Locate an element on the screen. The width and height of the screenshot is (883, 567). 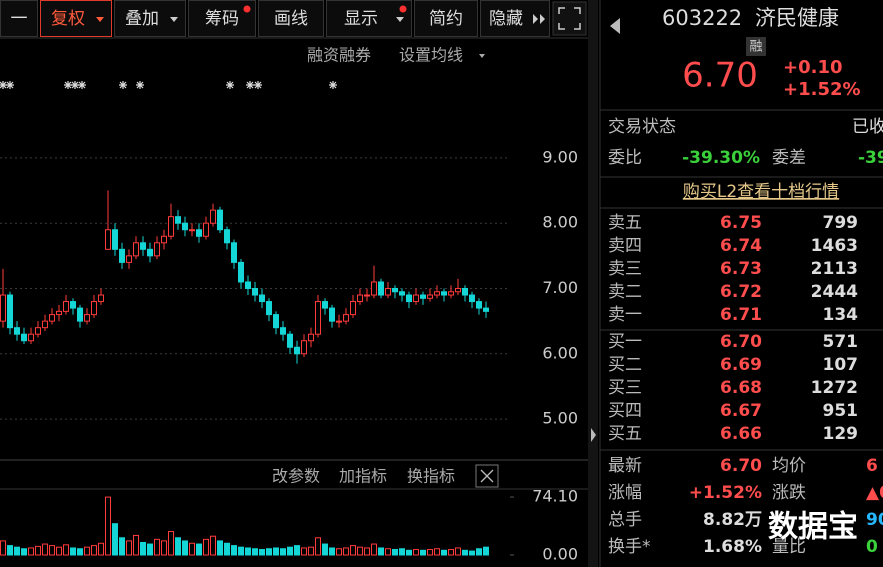
close-button is located at coordinates (487, 476).